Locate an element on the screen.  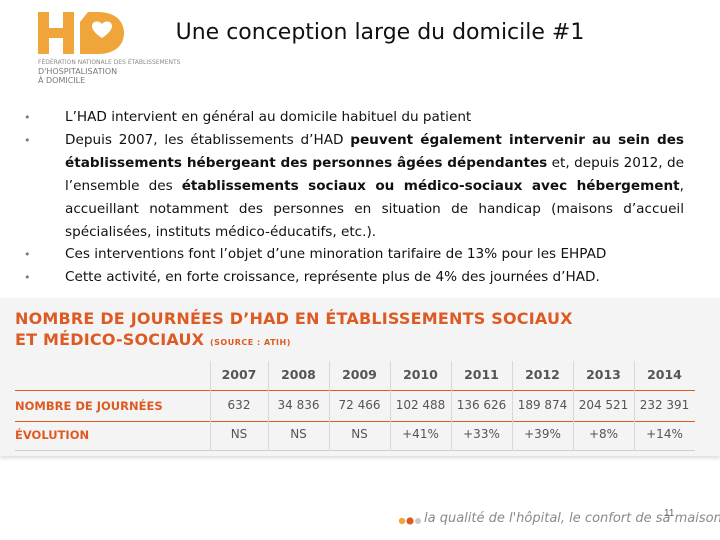
table-cell: +33% is located at coordinates (481, 434).